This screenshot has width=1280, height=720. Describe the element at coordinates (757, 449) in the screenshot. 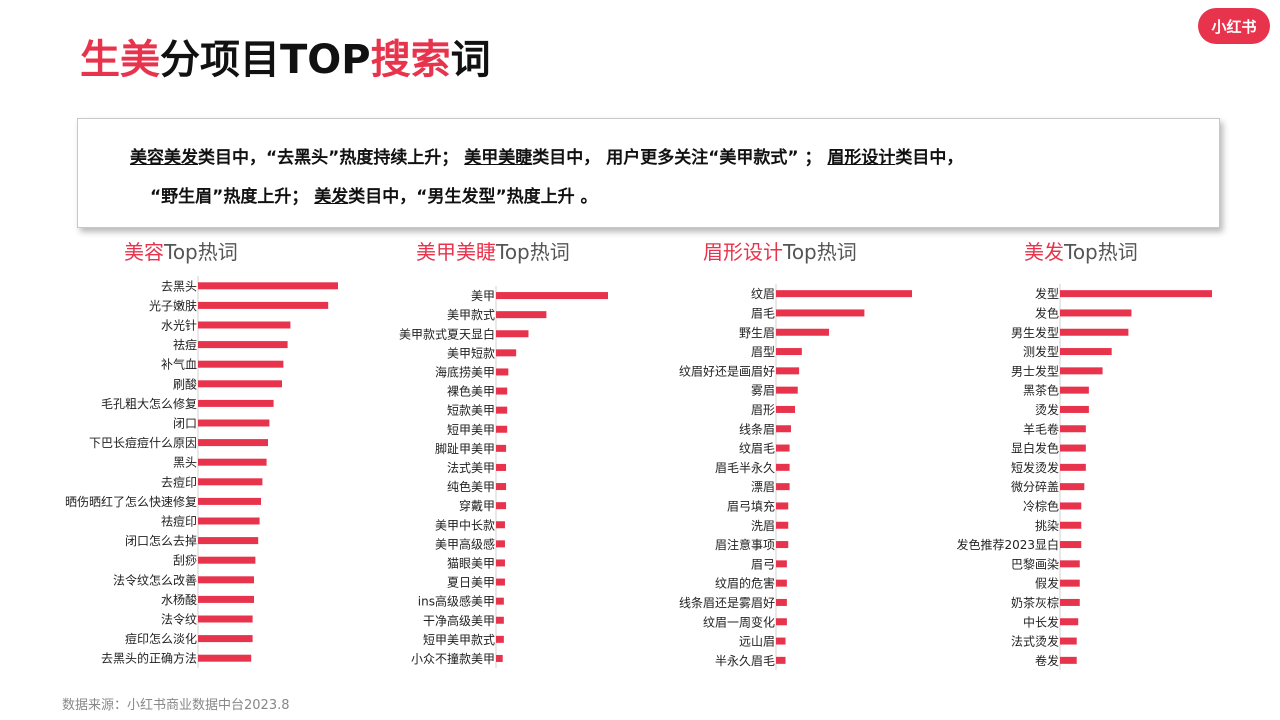

I see `brows-category-label: 纹眉毛` at that location.